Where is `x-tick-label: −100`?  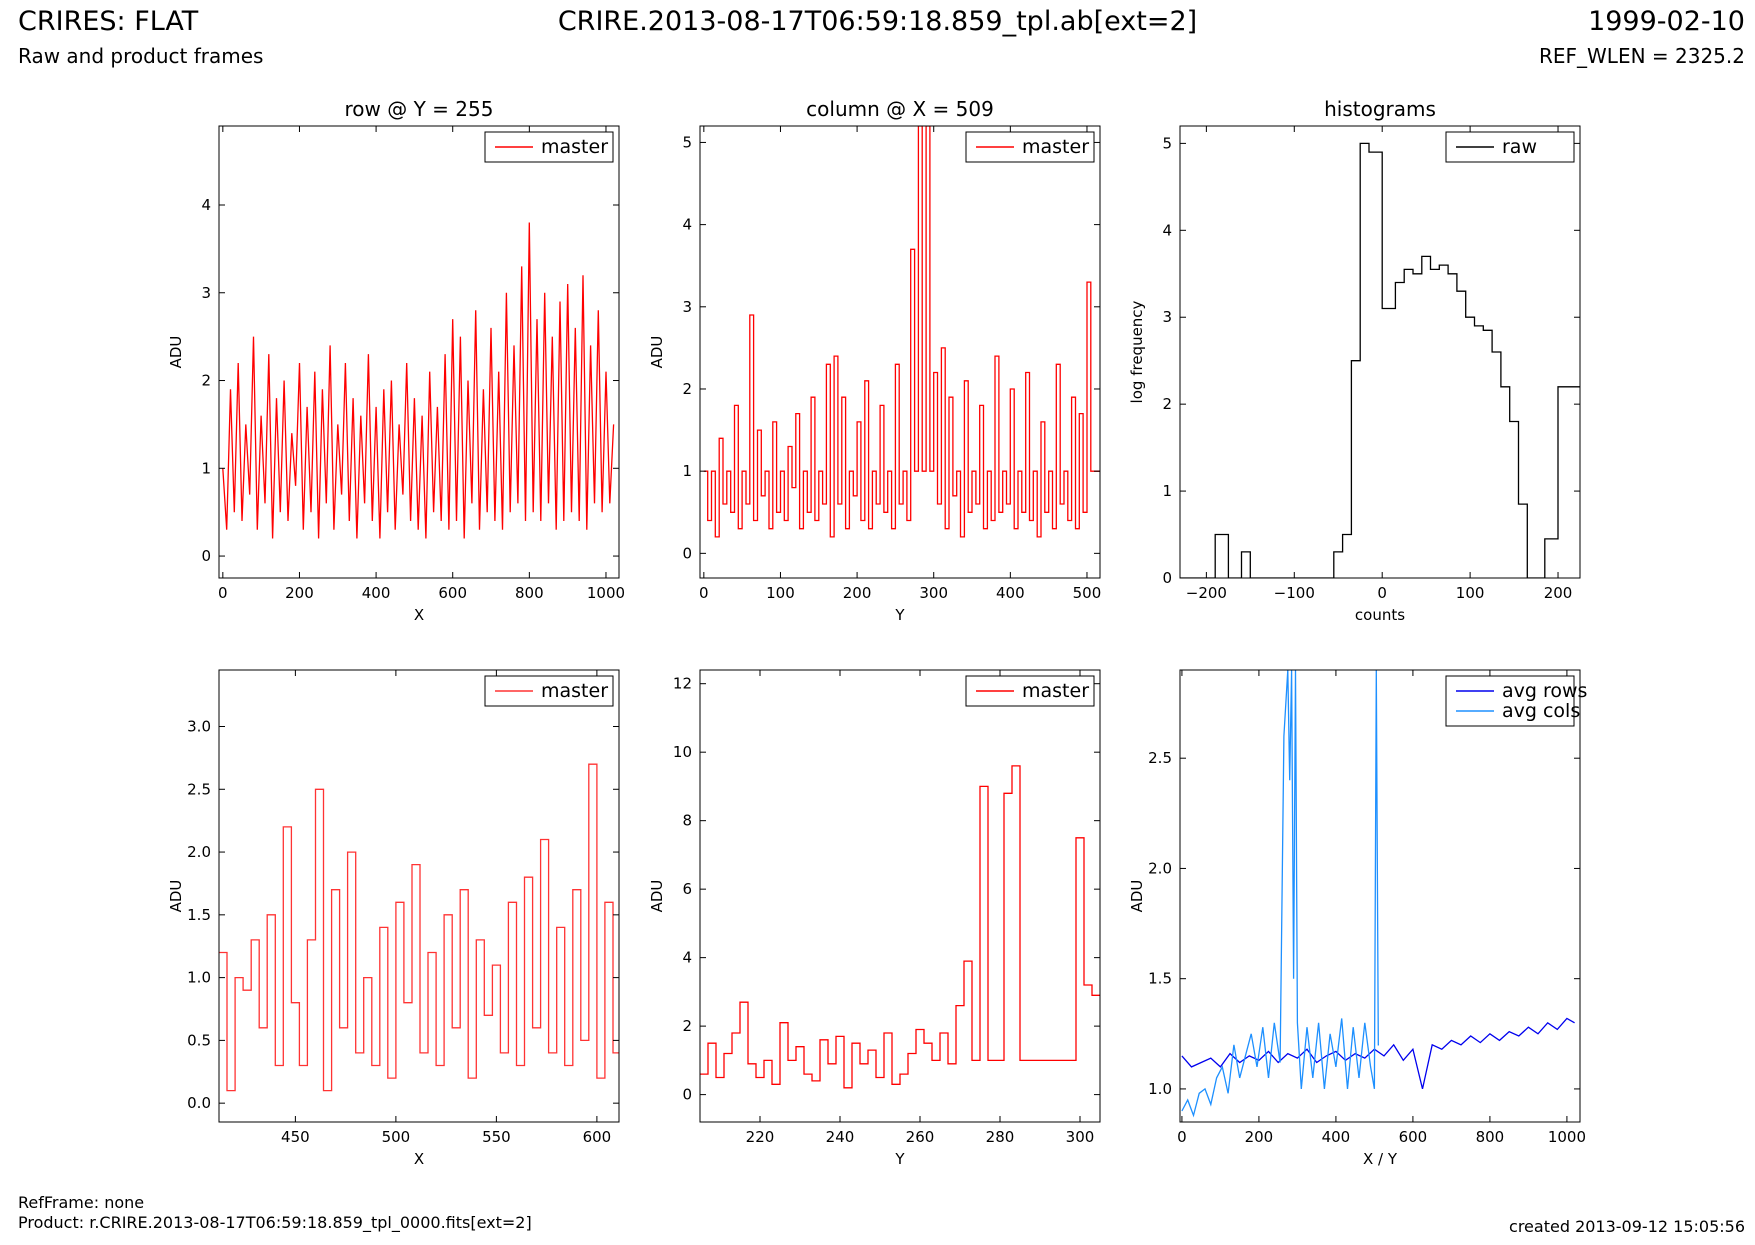 x-tick-label: −100 is located at coordinates (1294, 593).